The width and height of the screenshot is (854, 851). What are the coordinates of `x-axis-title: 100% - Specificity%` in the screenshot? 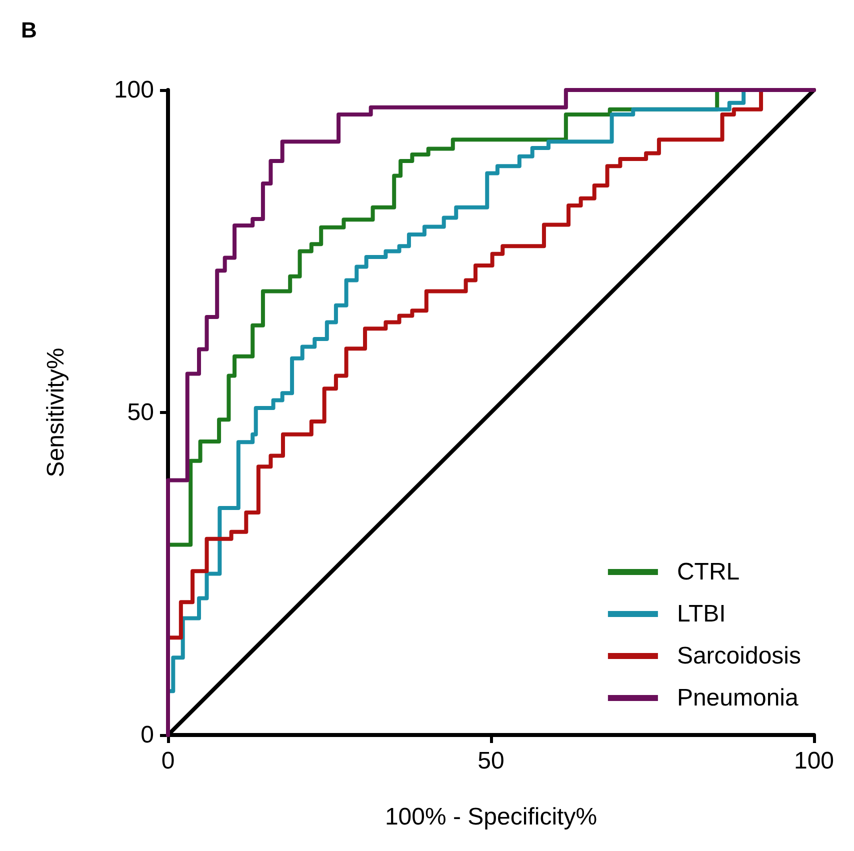 It's located at (491, 817).